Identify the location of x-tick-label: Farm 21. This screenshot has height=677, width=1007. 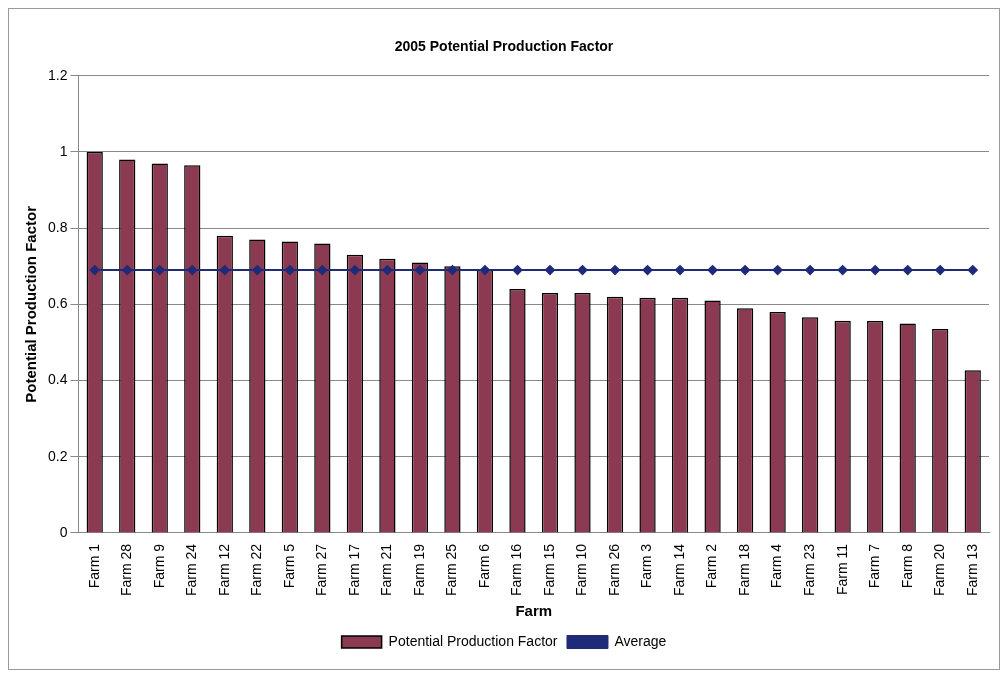
(386, 569).